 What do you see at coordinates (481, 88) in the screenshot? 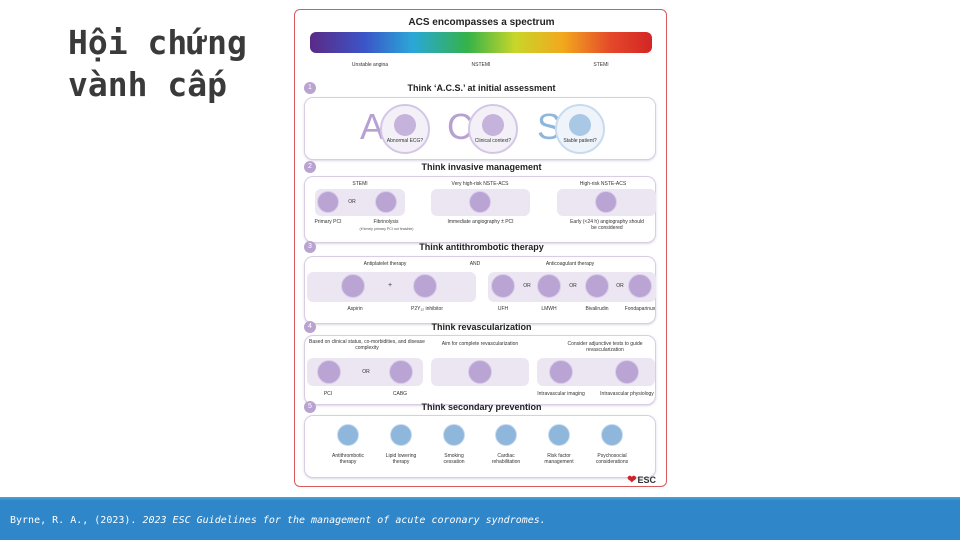
I see `step1-title: Think ‘A.C.S.’ at initial assessment` at bounding box center [481, 88].